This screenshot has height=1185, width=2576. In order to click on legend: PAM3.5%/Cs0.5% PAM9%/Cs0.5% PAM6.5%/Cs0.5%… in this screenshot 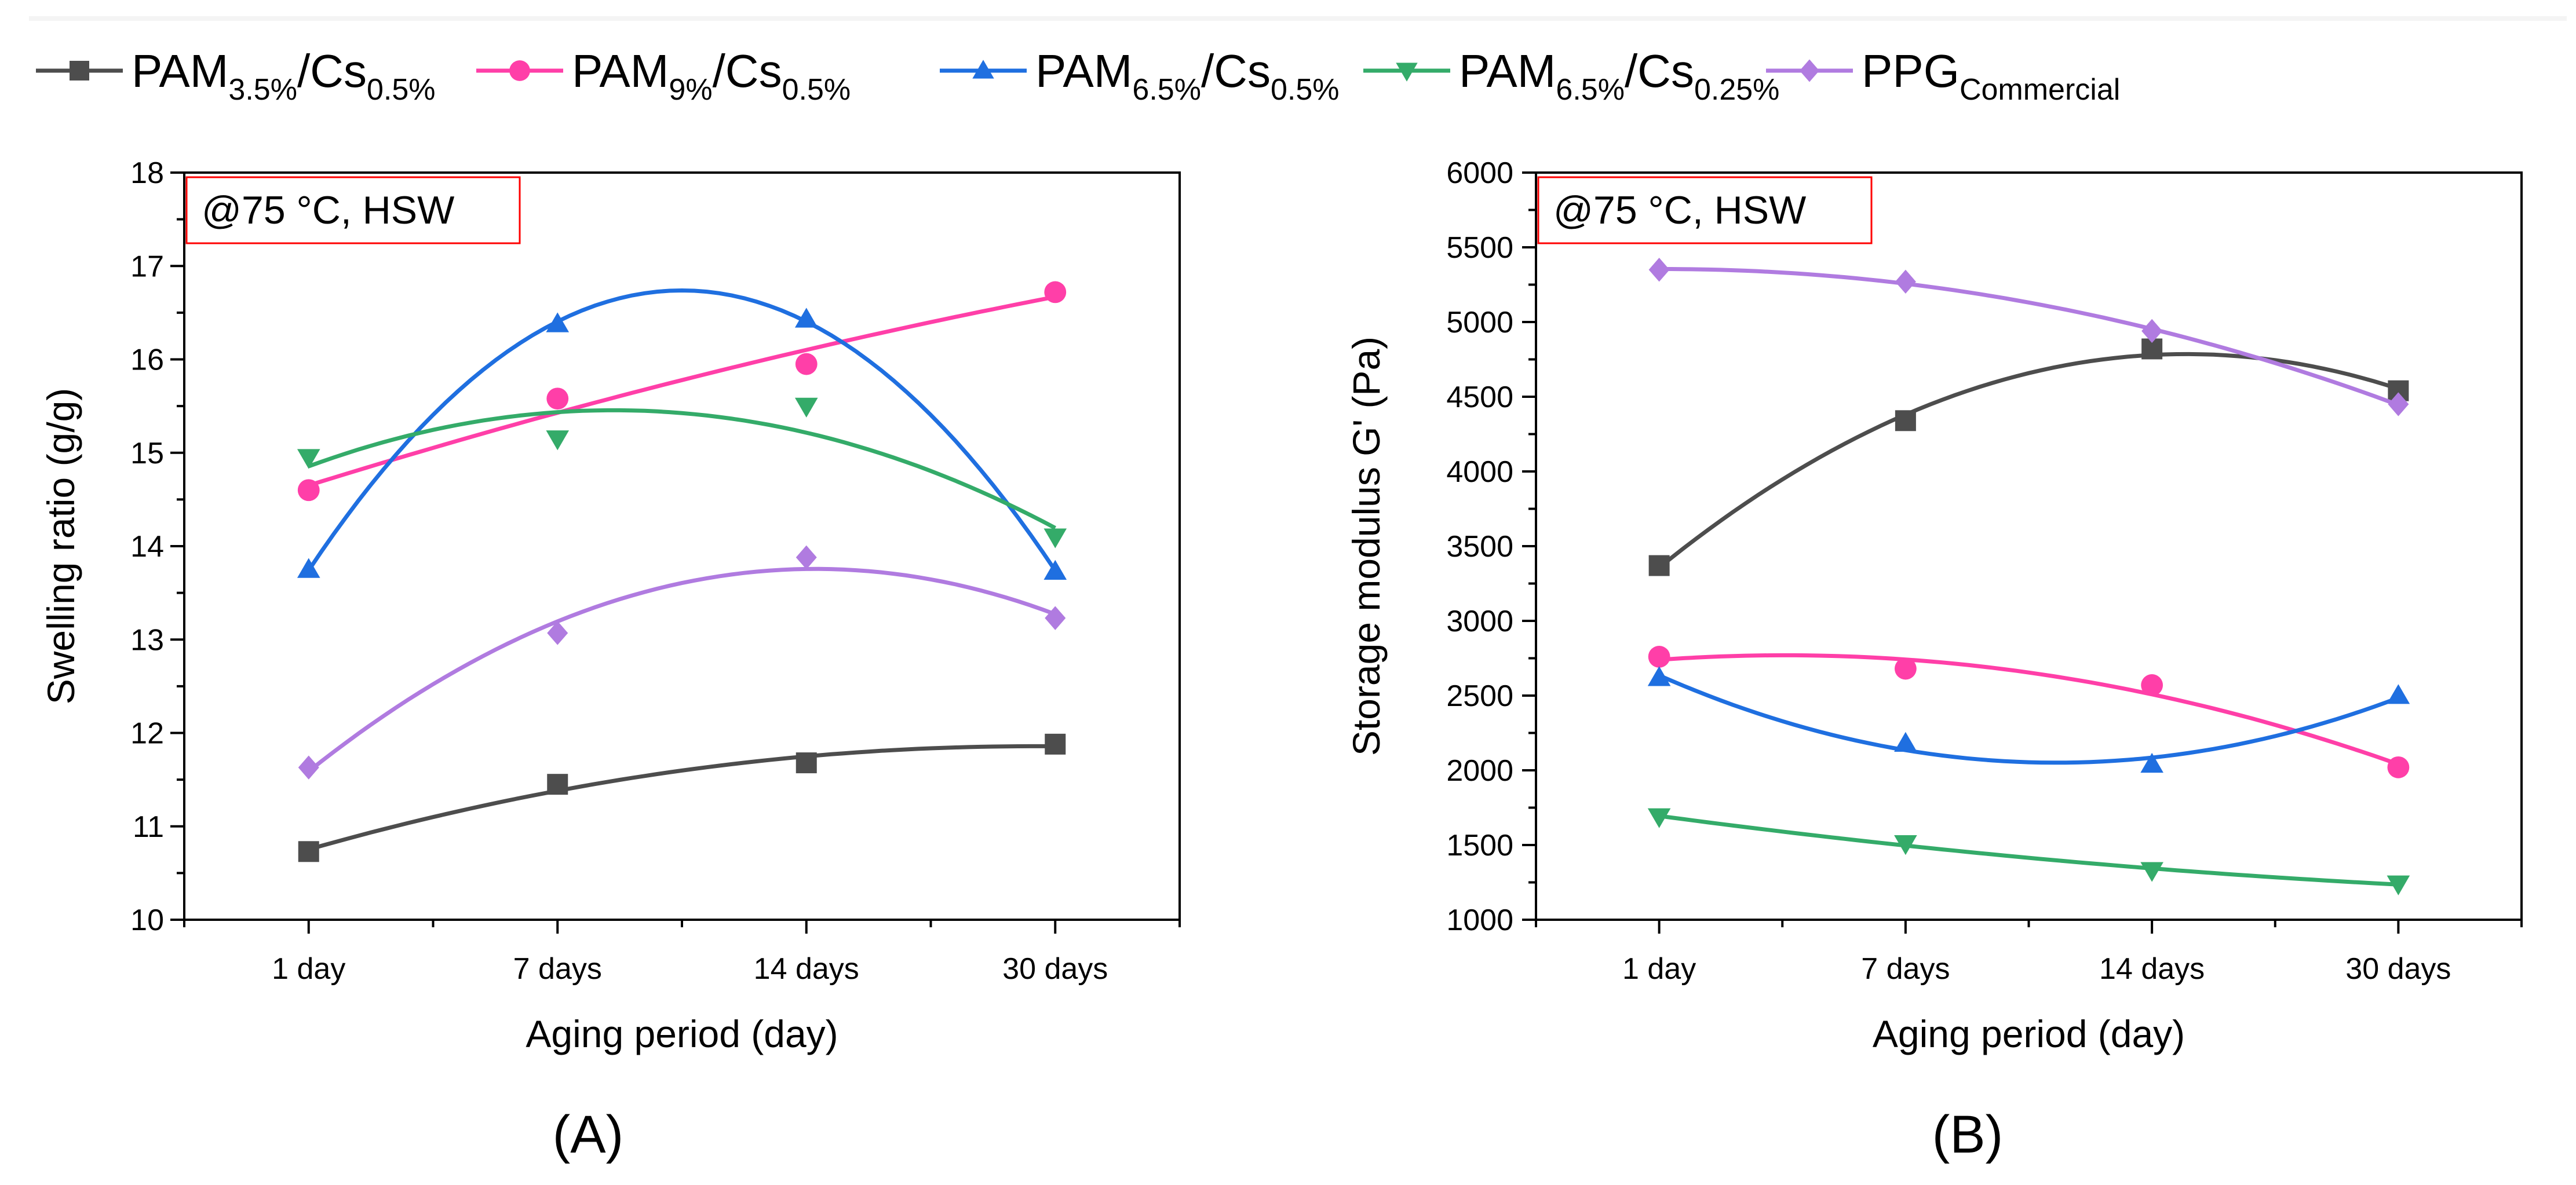, I will do `click(1078, 76)`.